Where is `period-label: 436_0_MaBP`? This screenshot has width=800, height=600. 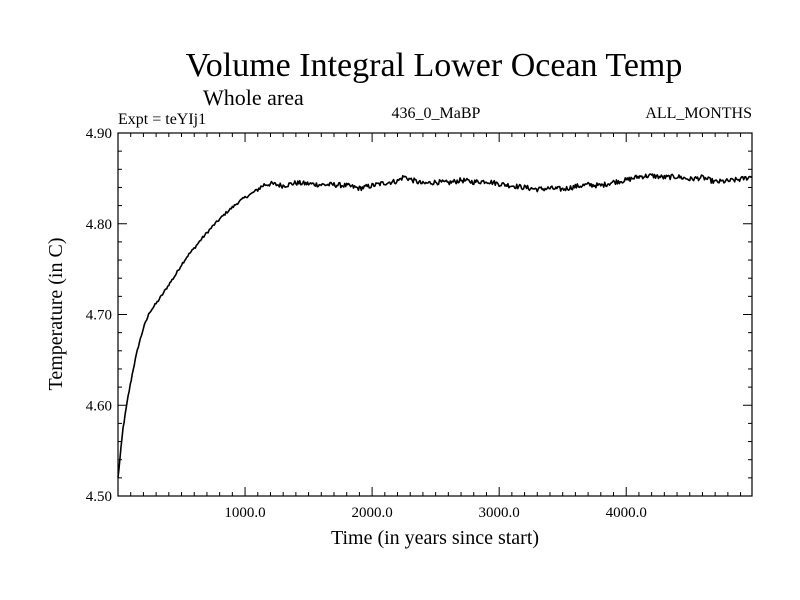 period-label: 436_0_MaBP is located at coordinates (436, 113).